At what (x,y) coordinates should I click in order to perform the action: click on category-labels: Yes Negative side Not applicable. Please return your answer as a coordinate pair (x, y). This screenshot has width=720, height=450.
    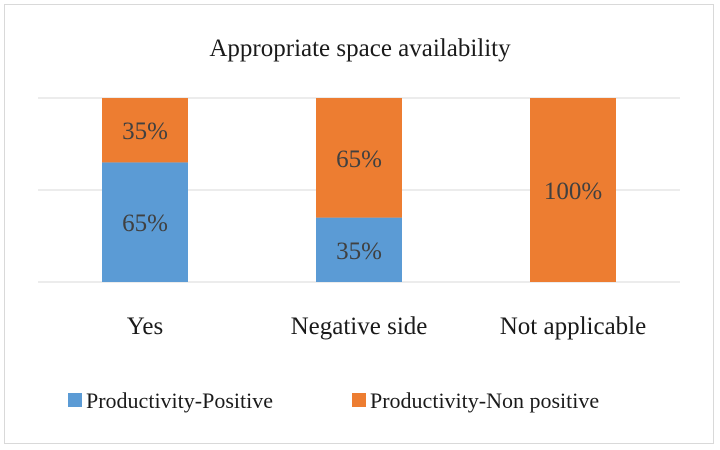
    Looking at the image, I should click on (386, 326).